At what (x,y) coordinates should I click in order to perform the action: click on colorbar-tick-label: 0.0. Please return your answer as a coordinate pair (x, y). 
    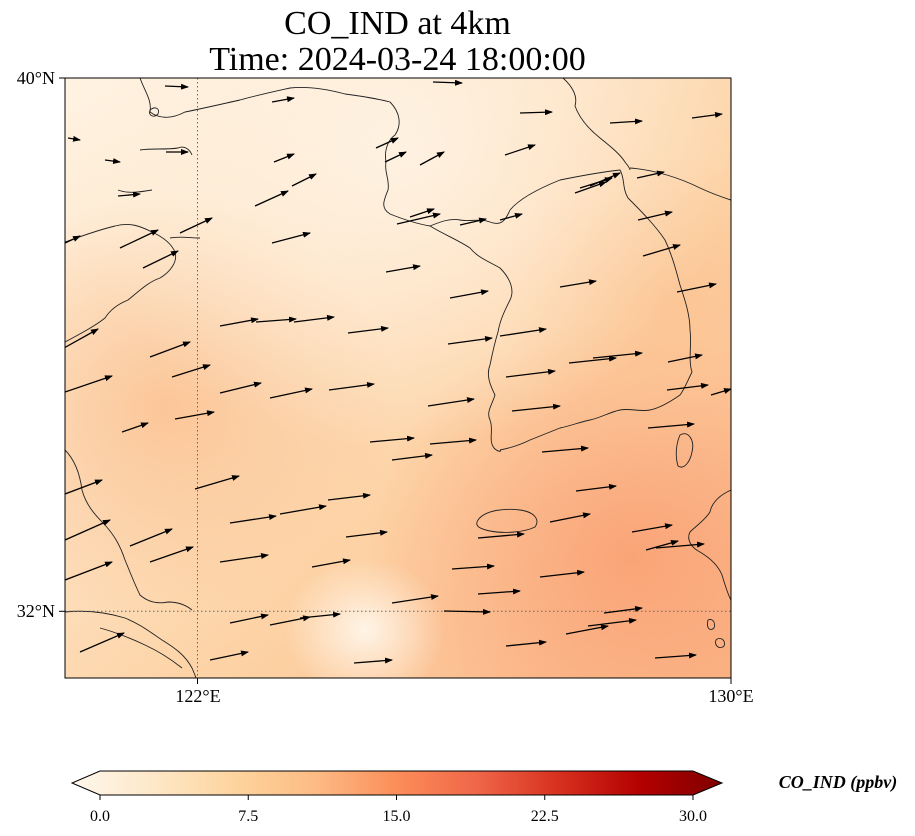
    Looking at the image, I should click on (100, 816).